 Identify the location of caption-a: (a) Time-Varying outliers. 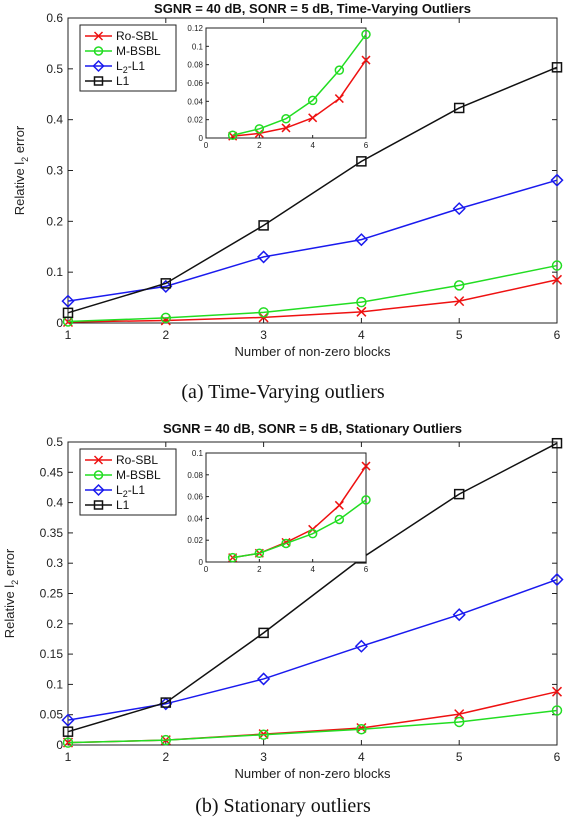
(283, 392).